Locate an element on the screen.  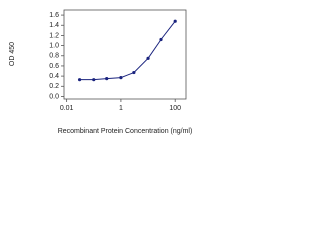
y-tick-label: 1.2 is located at coordinates (54, 35).